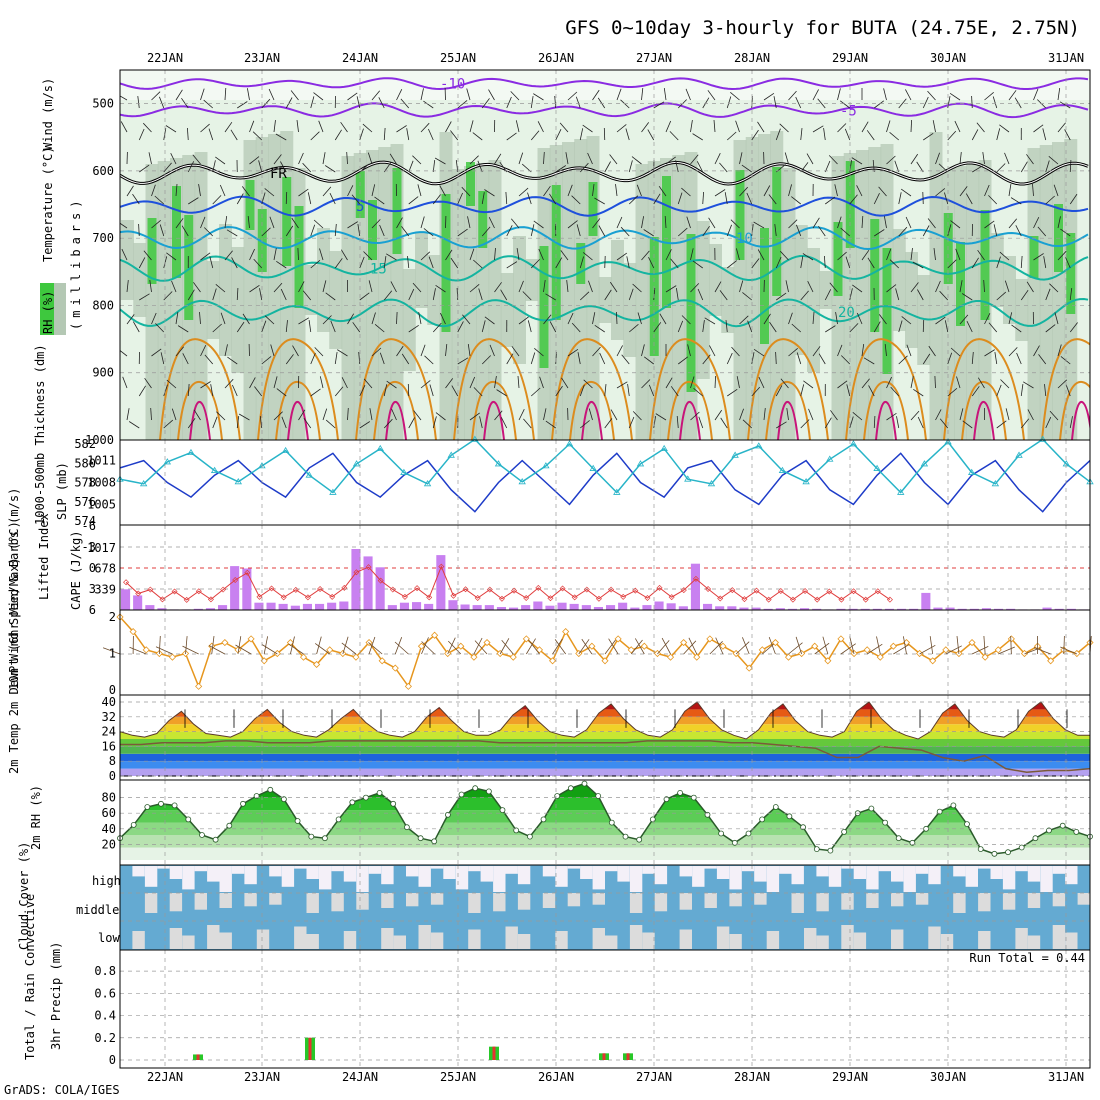 This screenshot has height=1100, width=1100. Describe the element at coordinates (360, 194) in the screenshot. I see `rh-humid-cell` at that location.